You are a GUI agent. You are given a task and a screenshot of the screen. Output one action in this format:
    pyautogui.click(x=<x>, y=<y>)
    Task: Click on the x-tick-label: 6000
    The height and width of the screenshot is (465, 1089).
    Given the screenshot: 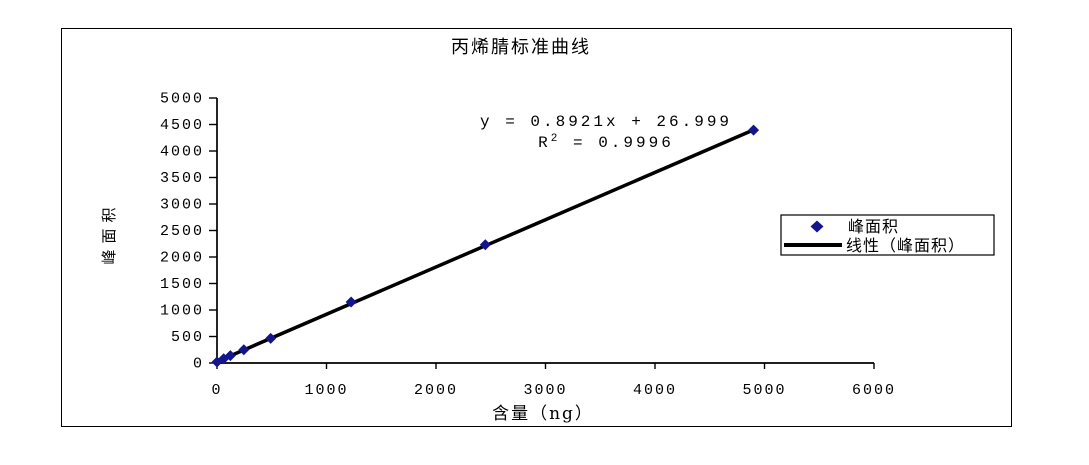 What is the action you would take?
    pyautogui.click(x=874, y=390)
    